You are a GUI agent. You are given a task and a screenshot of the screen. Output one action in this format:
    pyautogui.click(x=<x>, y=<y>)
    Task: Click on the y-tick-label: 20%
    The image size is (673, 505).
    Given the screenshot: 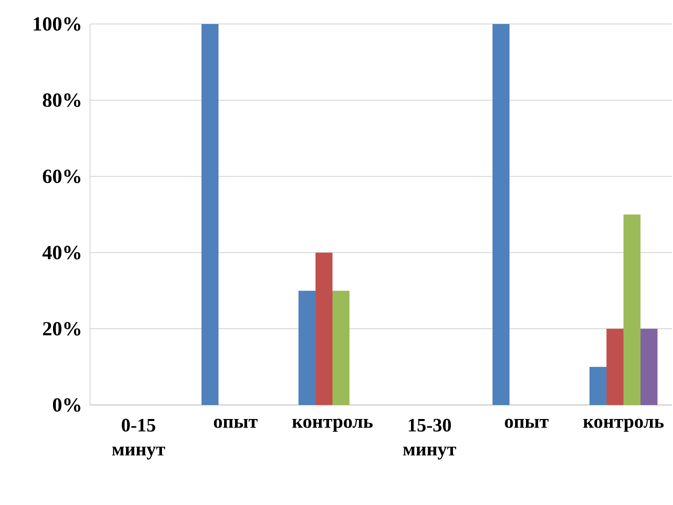 What is the action you would take?
    pyautogui.click(x=61, y=329)
    